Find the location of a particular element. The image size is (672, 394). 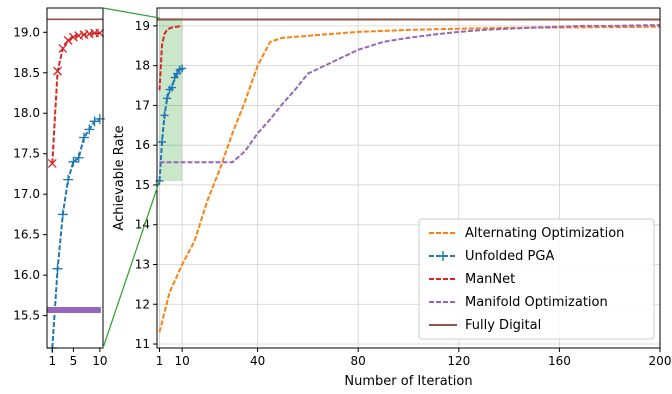

inset-y-tick-label: 18.5 is located at coordinates (26, 73).